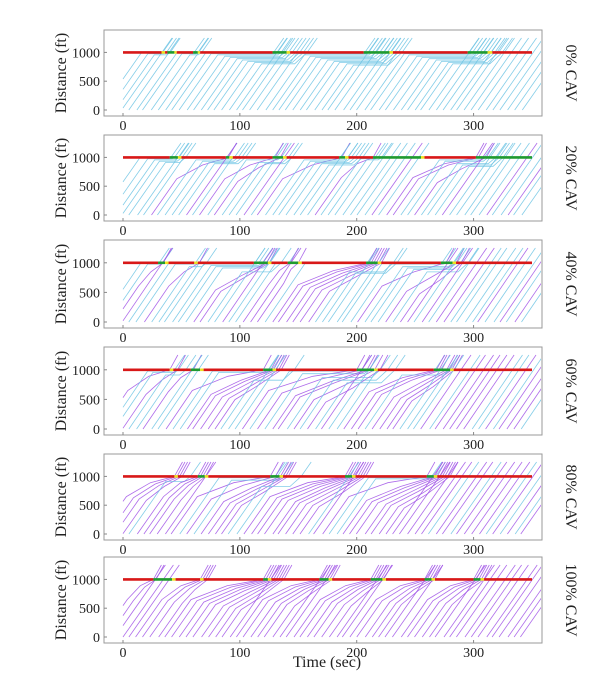 Image resolution: width=615 pixels, height=680 pixels. Describe the element at coordinates (570, 177) in the screenshot. I see `panel-title: 20% CAV` at that location.